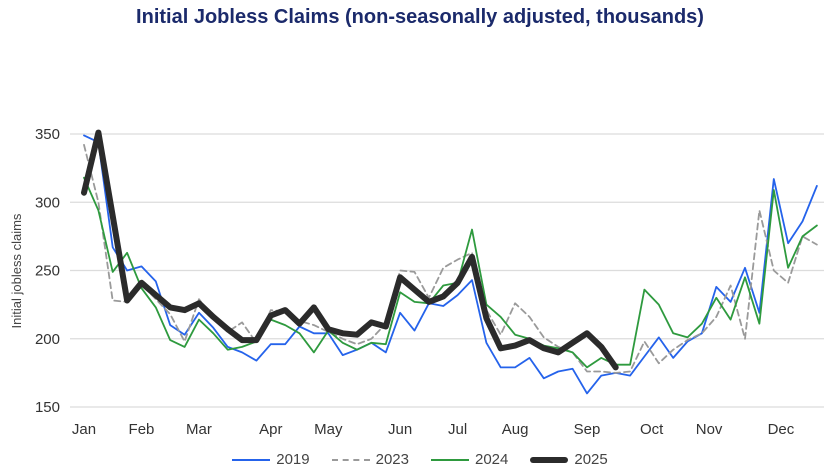 The height and width of the screenshot is (472, 840). I want to click on x-tick-label: May, so click(328, 429).